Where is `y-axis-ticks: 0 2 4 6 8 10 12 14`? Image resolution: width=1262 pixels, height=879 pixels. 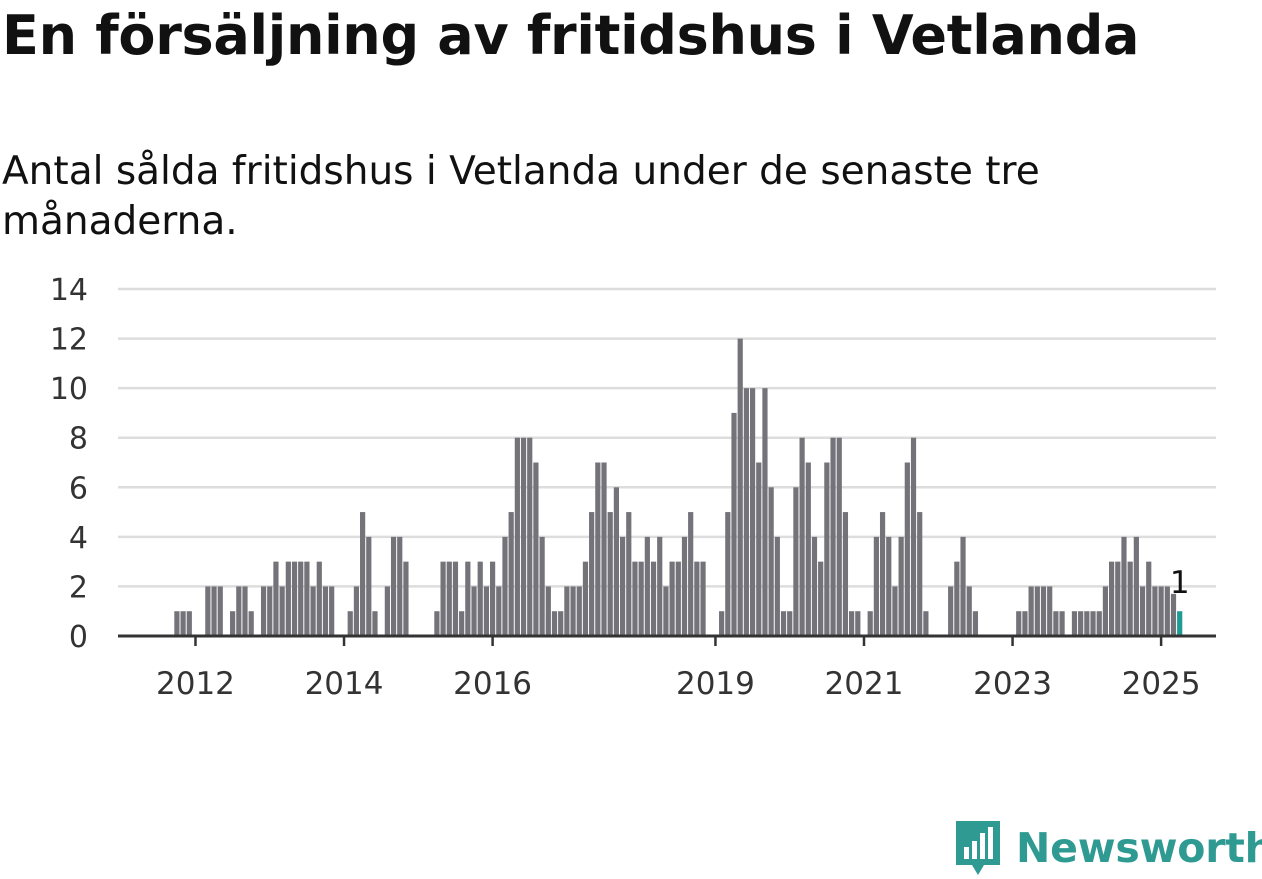 y-axis-ticks: 0 2 4 6 8 10 12 14 is located at coordinates (69, 464).